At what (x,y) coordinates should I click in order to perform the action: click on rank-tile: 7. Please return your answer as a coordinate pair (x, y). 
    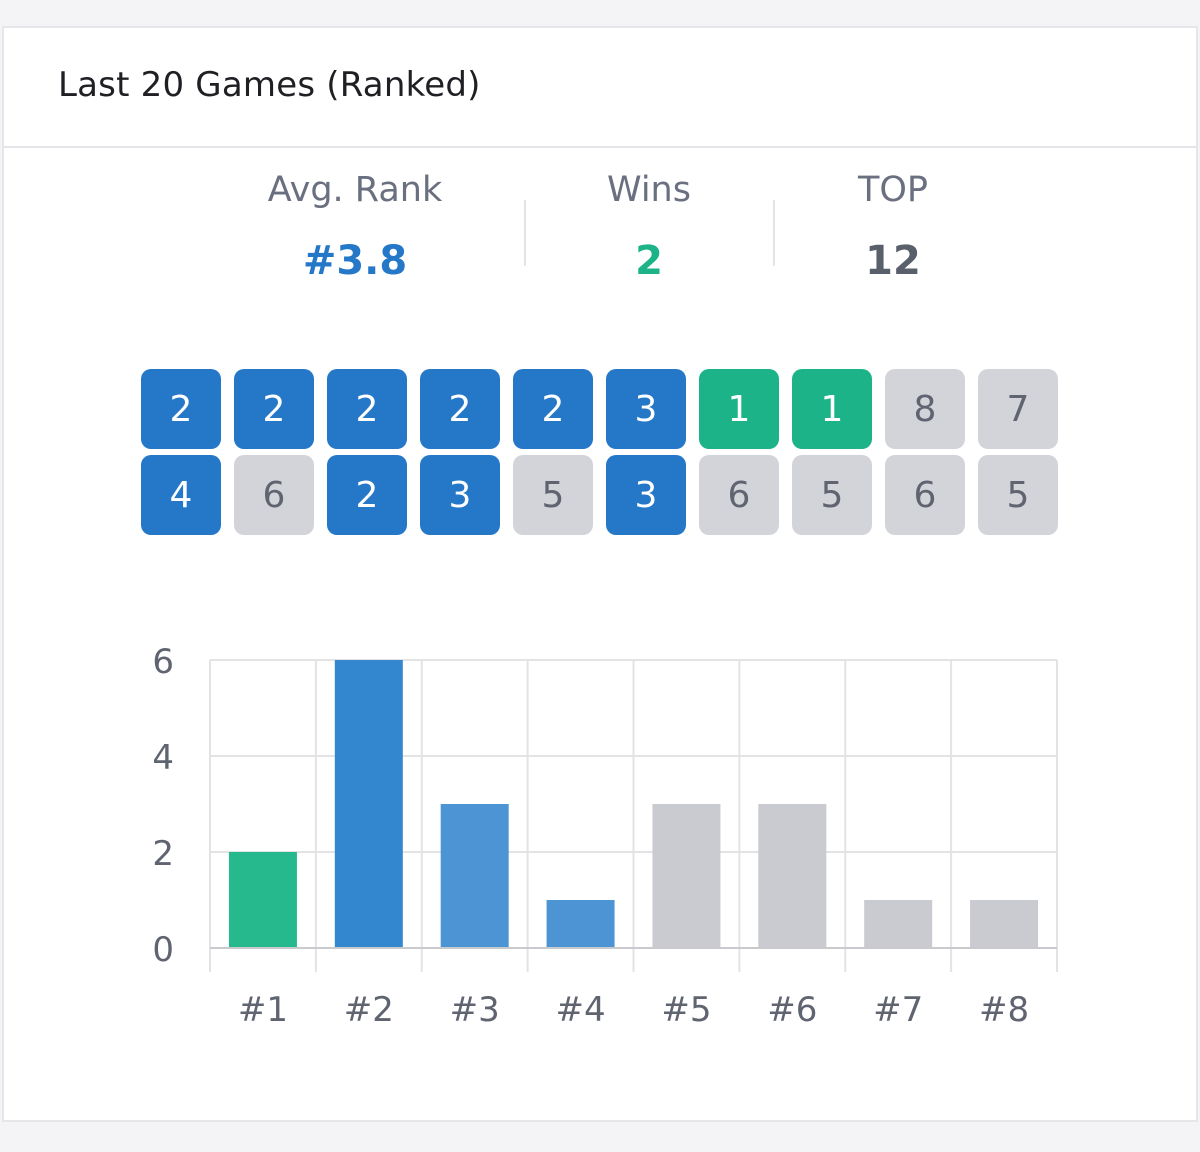
    Looking at the image, I should click on (1018, 409).